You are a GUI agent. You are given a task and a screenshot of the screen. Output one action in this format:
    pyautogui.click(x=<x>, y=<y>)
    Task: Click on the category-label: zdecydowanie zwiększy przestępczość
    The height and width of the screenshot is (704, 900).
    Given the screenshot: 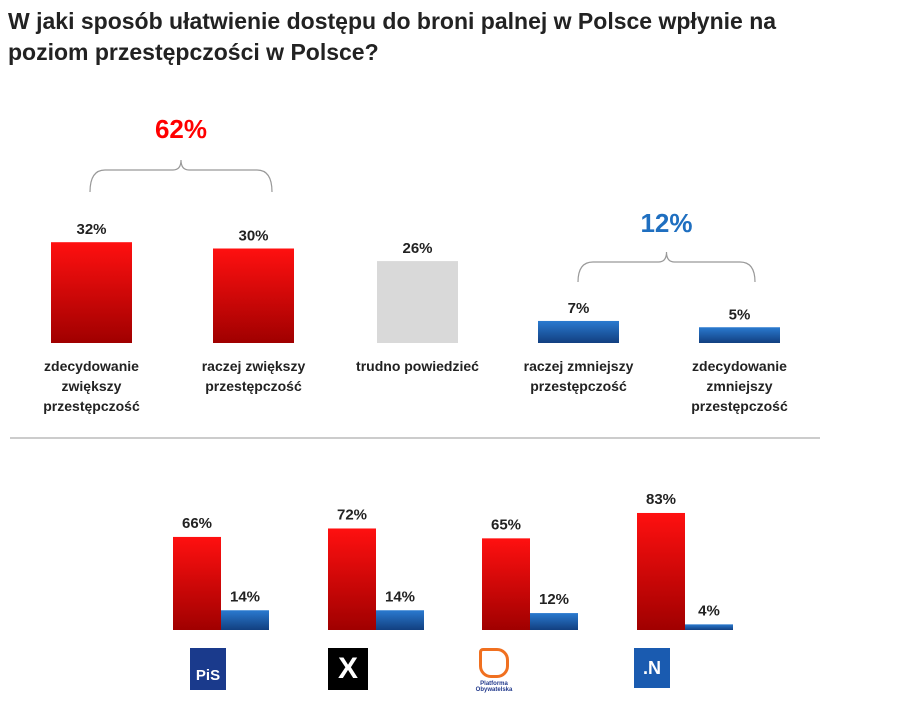 What is the action you would take?
    pyautogui.click(x=91, y=386)
    